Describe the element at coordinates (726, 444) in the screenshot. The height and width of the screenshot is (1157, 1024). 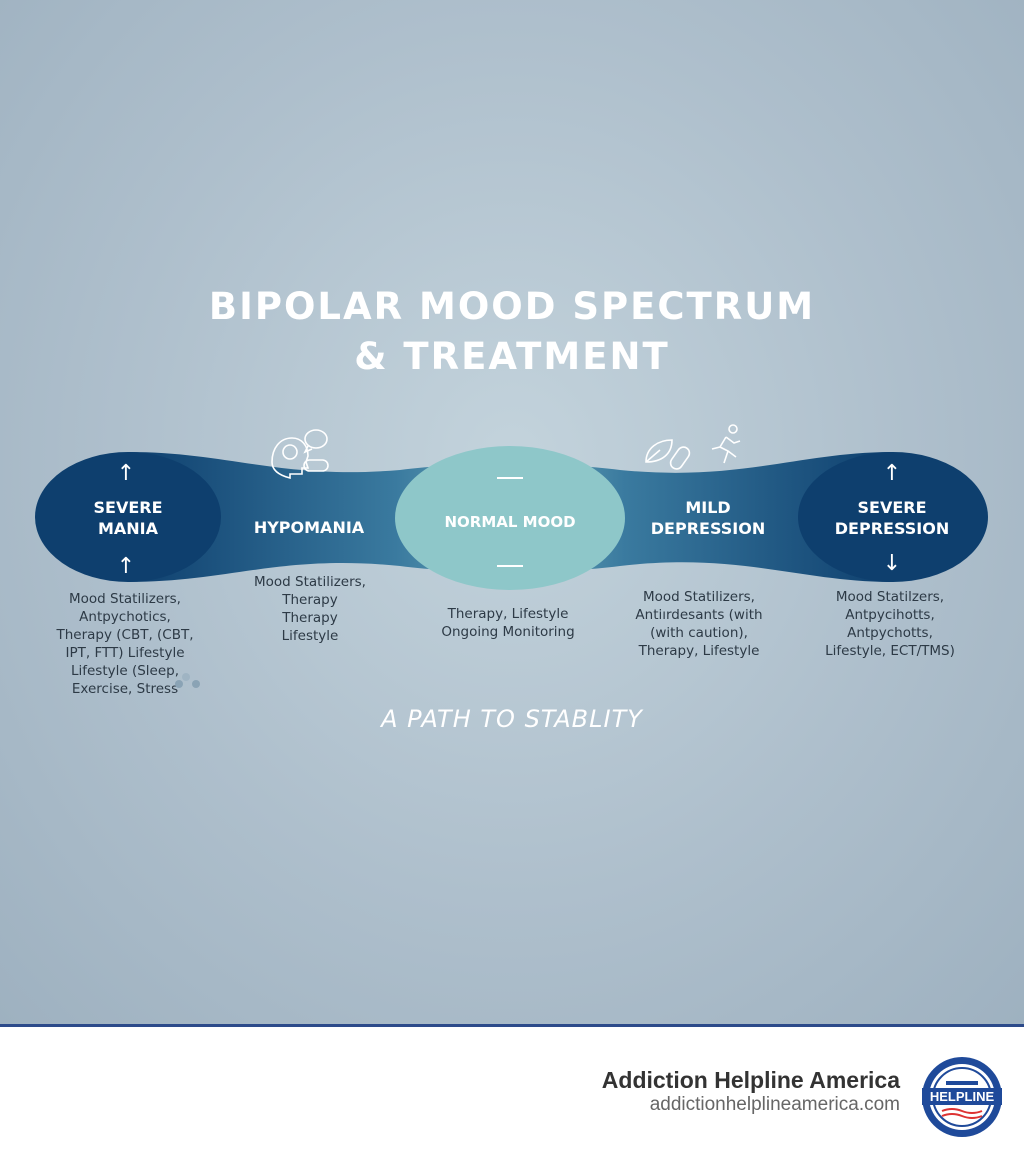
I see `runner-icon` at that location.